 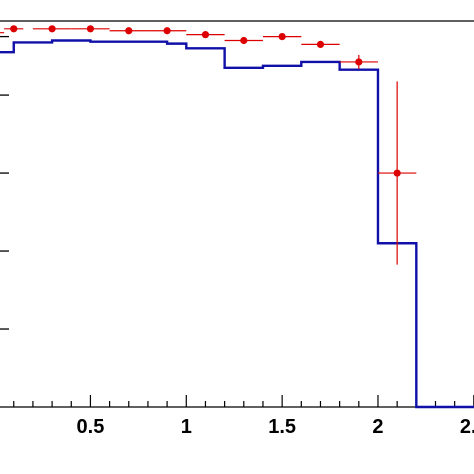 What do you see at coordinates (4, 182) in the screenshot?
I see `y-axis-ticks` at bounding box center [4, 182].